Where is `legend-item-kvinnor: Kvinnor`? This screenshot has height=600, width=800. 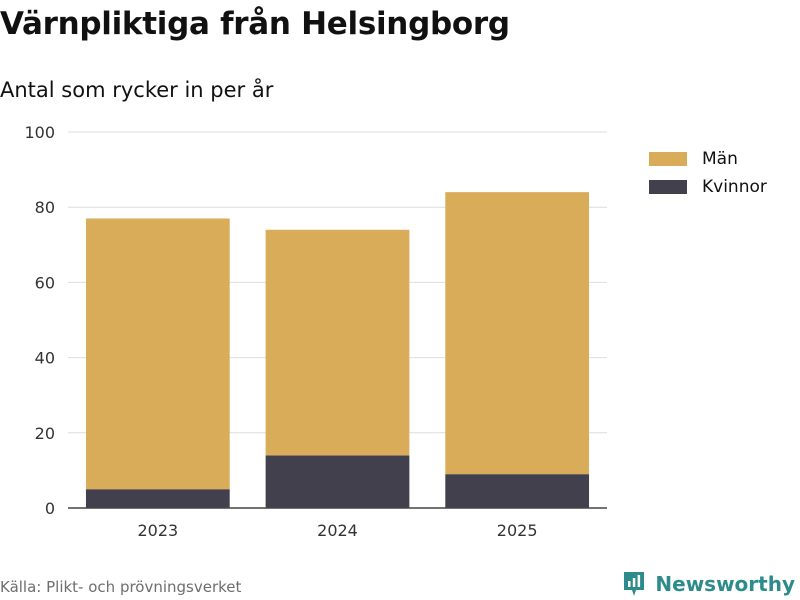
legend-item-kvinnor: Kvinnor is located at coordinates (708, 187).